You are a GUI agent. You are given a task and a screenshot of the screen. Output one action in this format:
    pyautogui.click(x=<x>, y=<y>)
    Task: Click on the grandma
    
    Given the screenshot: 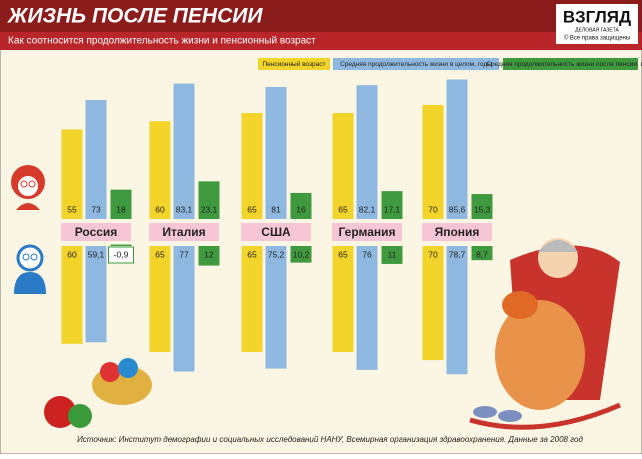 What is the action you would take?
    pyautogui.click(x=545, y=334)
    